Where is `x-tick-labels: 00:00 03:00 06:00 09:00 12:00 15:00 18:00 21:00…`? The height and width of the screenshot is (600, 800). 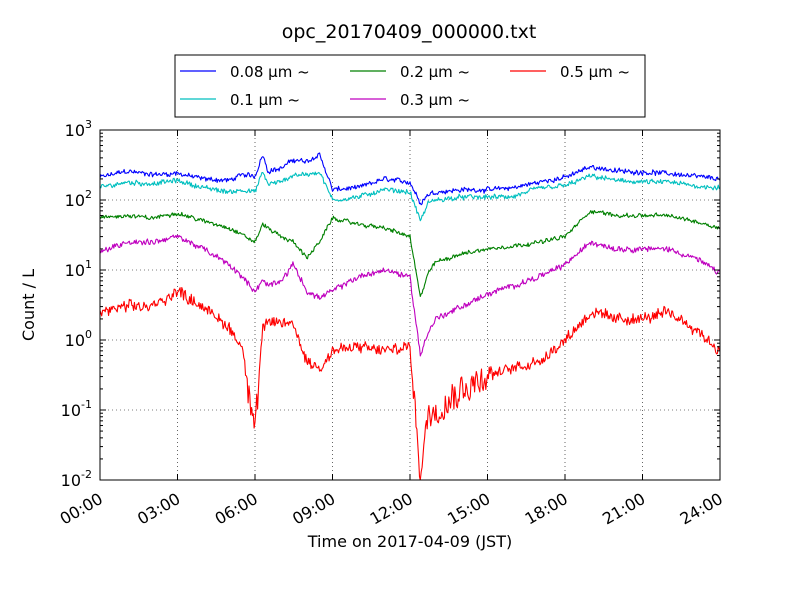
x-tick-labels: 00:00 03:00 06:00 09:00 12:00 15:00 18:00 21:00… is located at coordinates (391, 509).